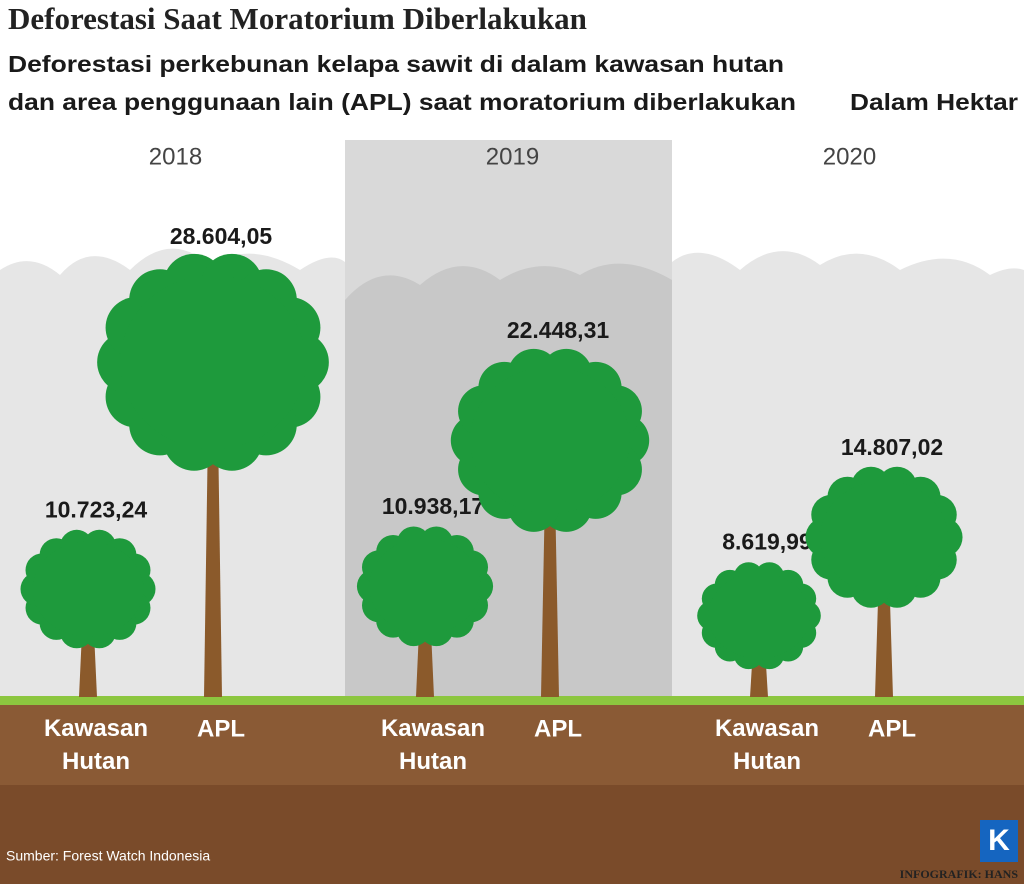  I want to click on logo-box, so click(999, 841).